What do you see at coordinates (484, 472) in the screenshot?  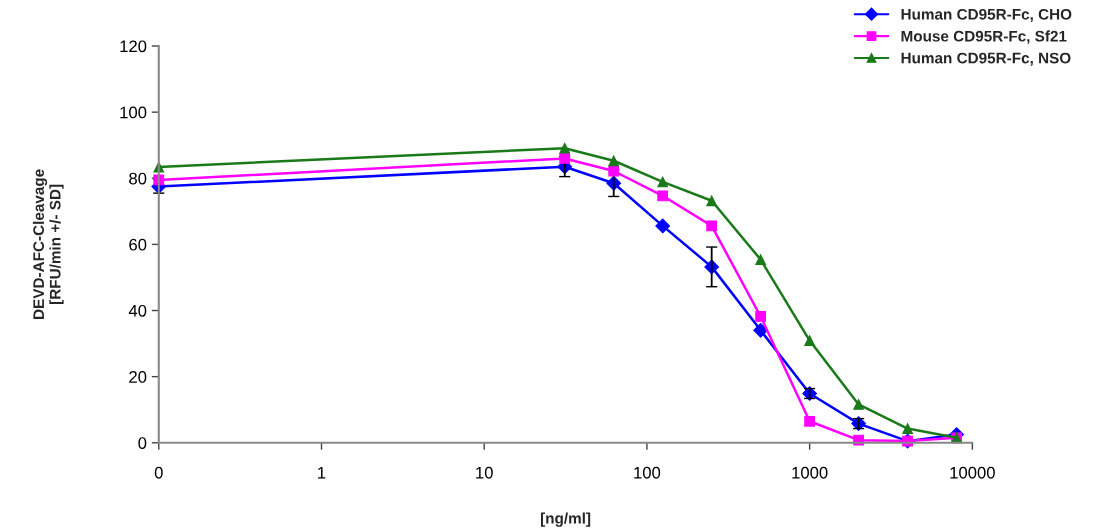 I see `x-tick-label: 10` at bounding box center [484, 472].